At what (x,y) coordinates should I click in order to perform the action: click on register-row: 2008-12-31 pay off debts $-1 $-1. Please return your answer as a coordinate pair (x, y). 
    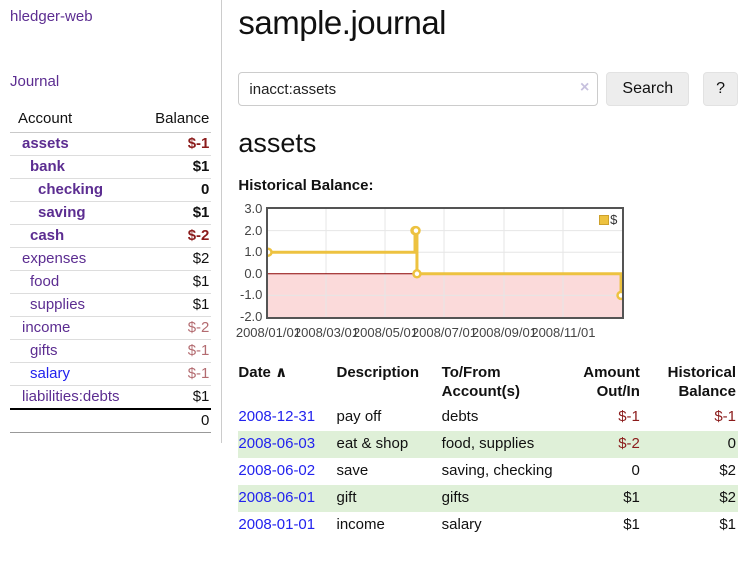
    Looking at the image, I should click on (488, 417).